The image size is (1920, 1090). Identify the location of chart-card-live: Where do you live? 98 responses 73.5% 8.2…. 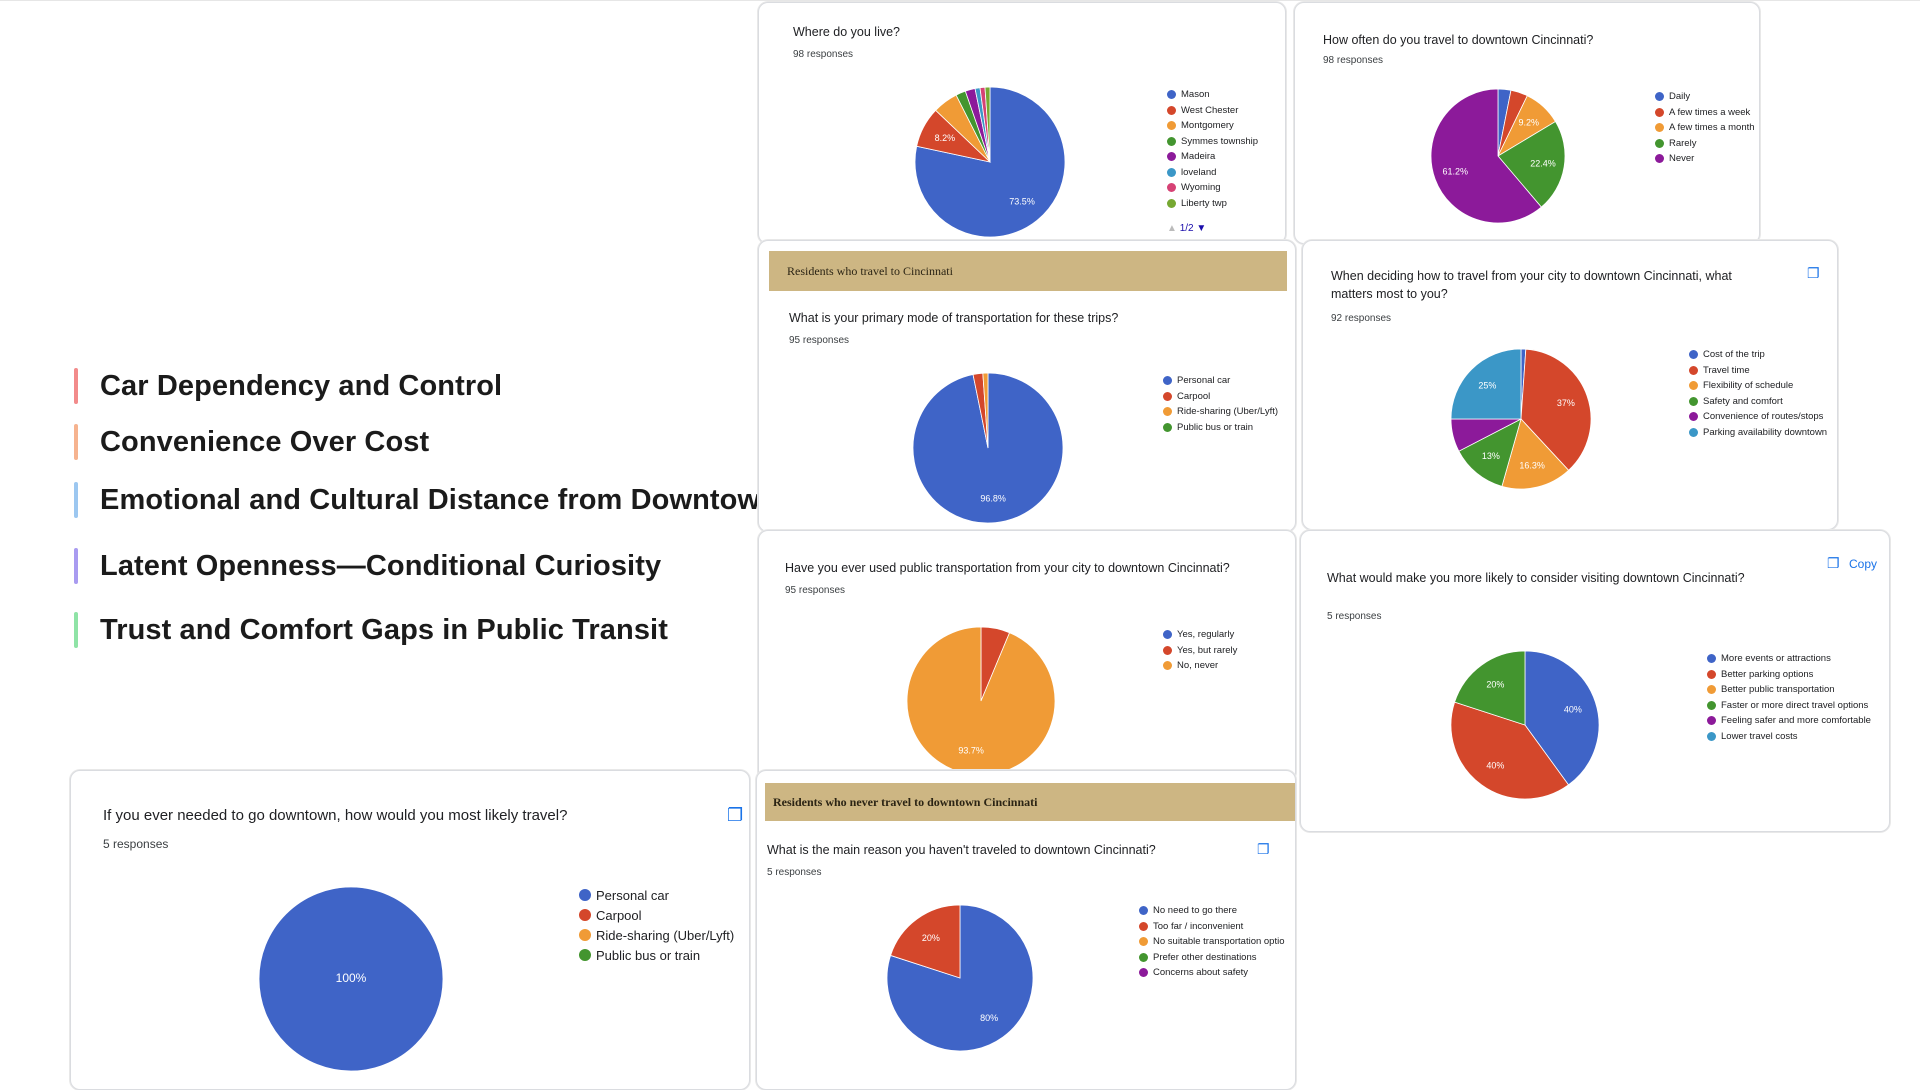
(1022, 123).